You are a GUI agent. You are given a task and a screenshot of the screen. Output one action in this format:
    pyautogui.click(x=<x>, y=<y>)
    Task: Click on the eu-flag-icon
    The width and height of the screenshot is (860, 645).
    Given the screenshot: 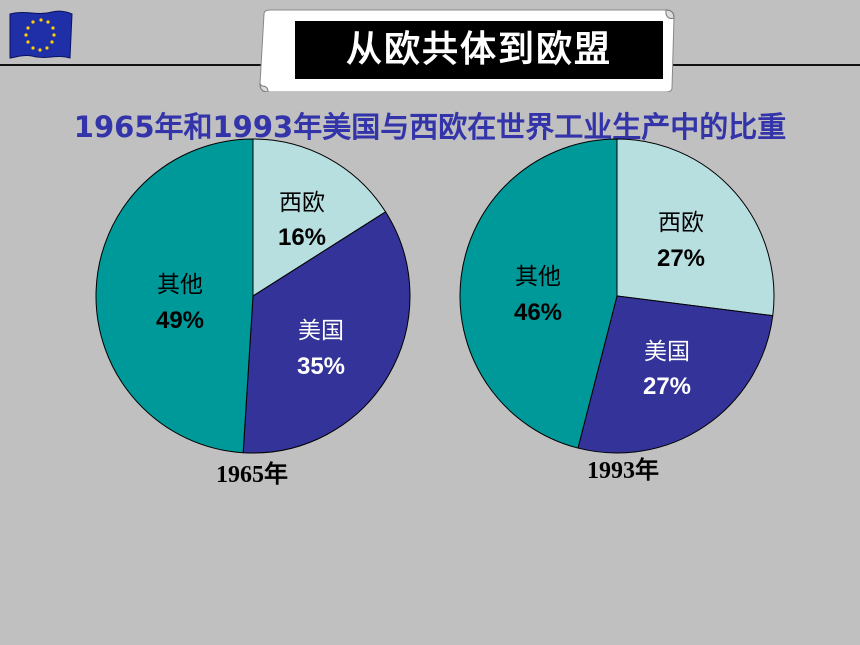 What is the action you would take?
    pyautogui.click(x=41, y=34)
    